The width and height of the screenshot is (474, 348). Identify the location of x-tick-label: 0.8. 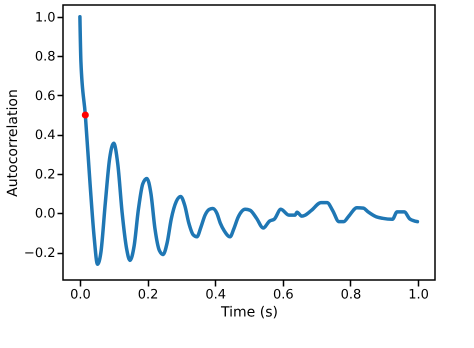
(351, 295).